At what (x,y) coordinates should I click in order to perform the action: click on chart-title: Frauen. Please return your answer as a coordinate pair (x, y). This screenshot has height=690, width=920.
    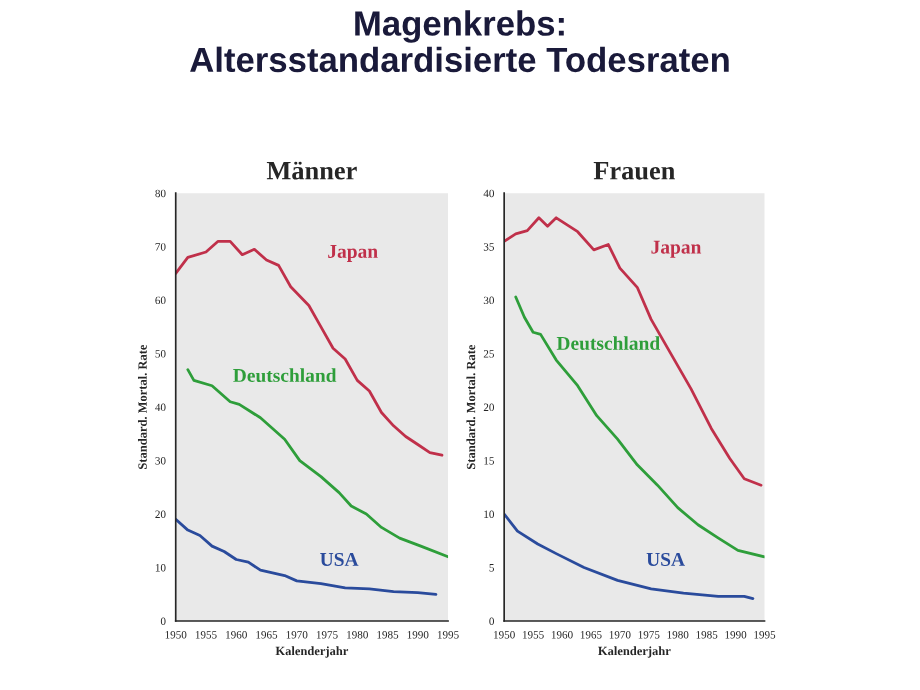
    Looking at the image, I should click on (634, 171).